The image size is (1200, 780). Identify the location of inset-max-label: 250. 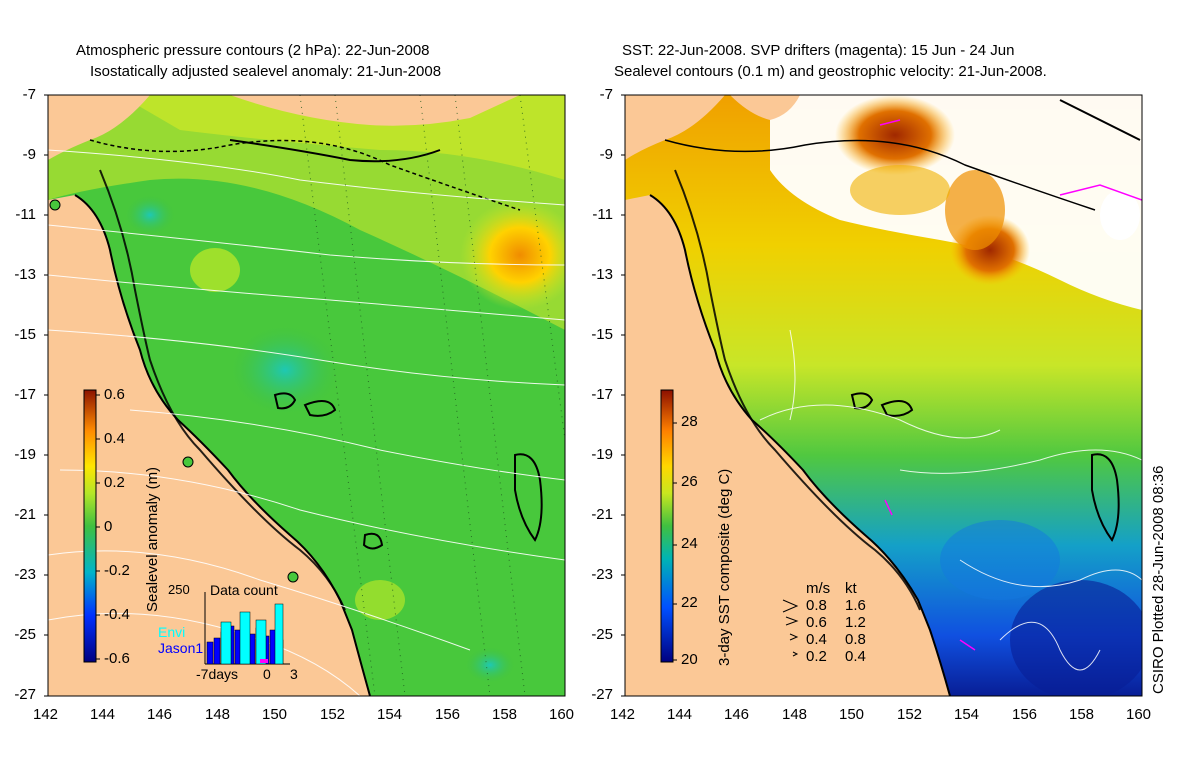
(179, 589).